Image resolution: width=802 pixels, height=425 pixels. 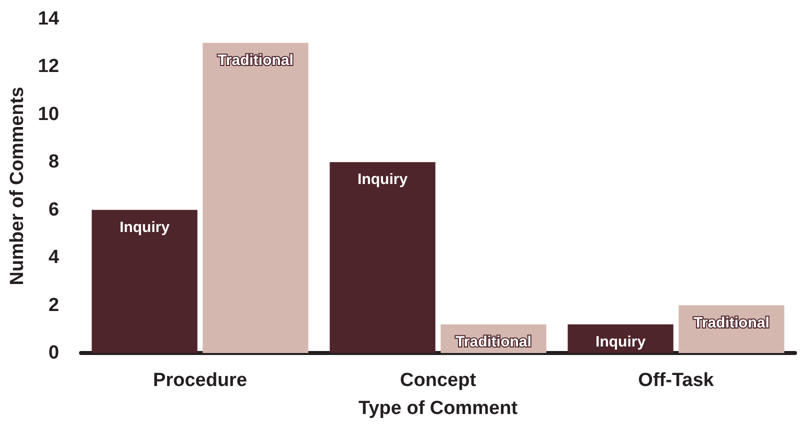 I want to click on y-tick-label: 4, so click(x=54, y=257).